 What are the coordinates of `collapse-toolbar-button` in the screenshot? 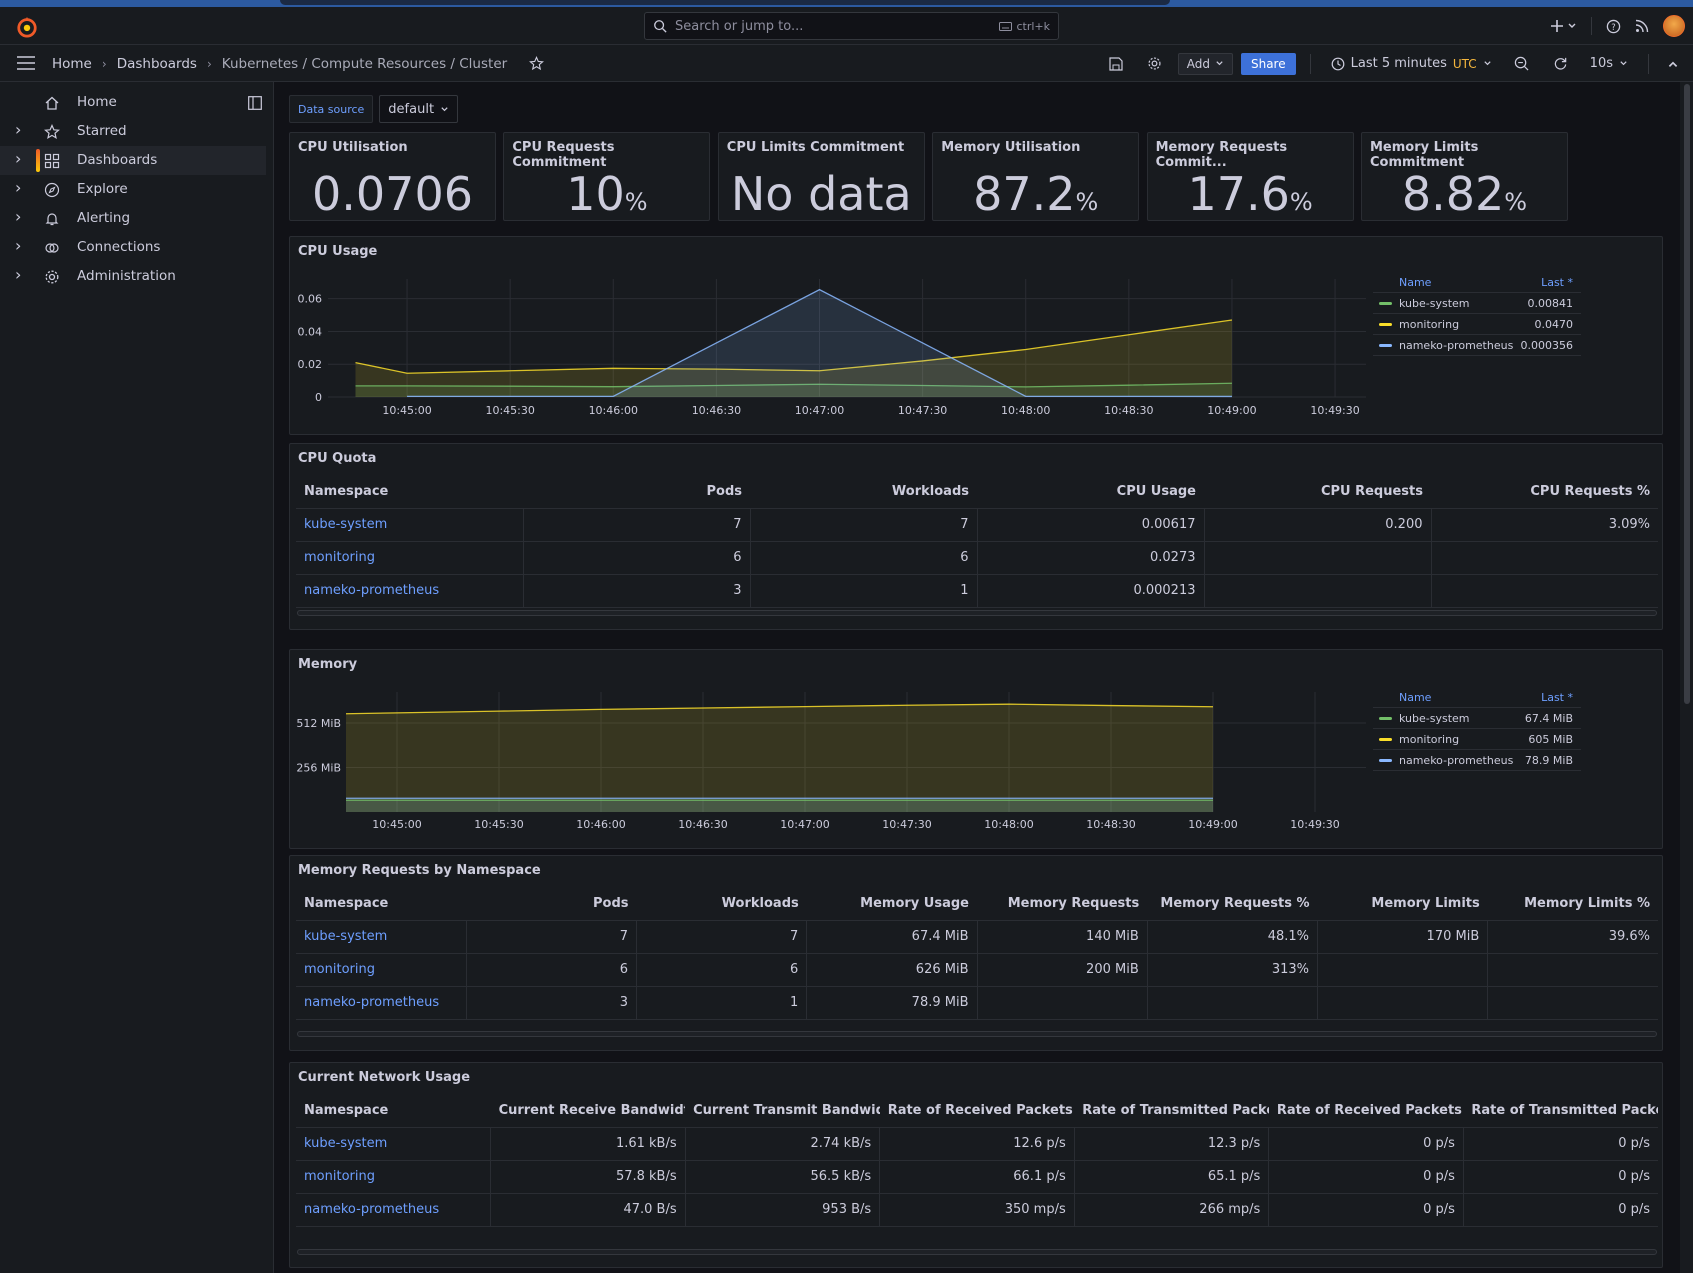 It's located at (1673, 64).